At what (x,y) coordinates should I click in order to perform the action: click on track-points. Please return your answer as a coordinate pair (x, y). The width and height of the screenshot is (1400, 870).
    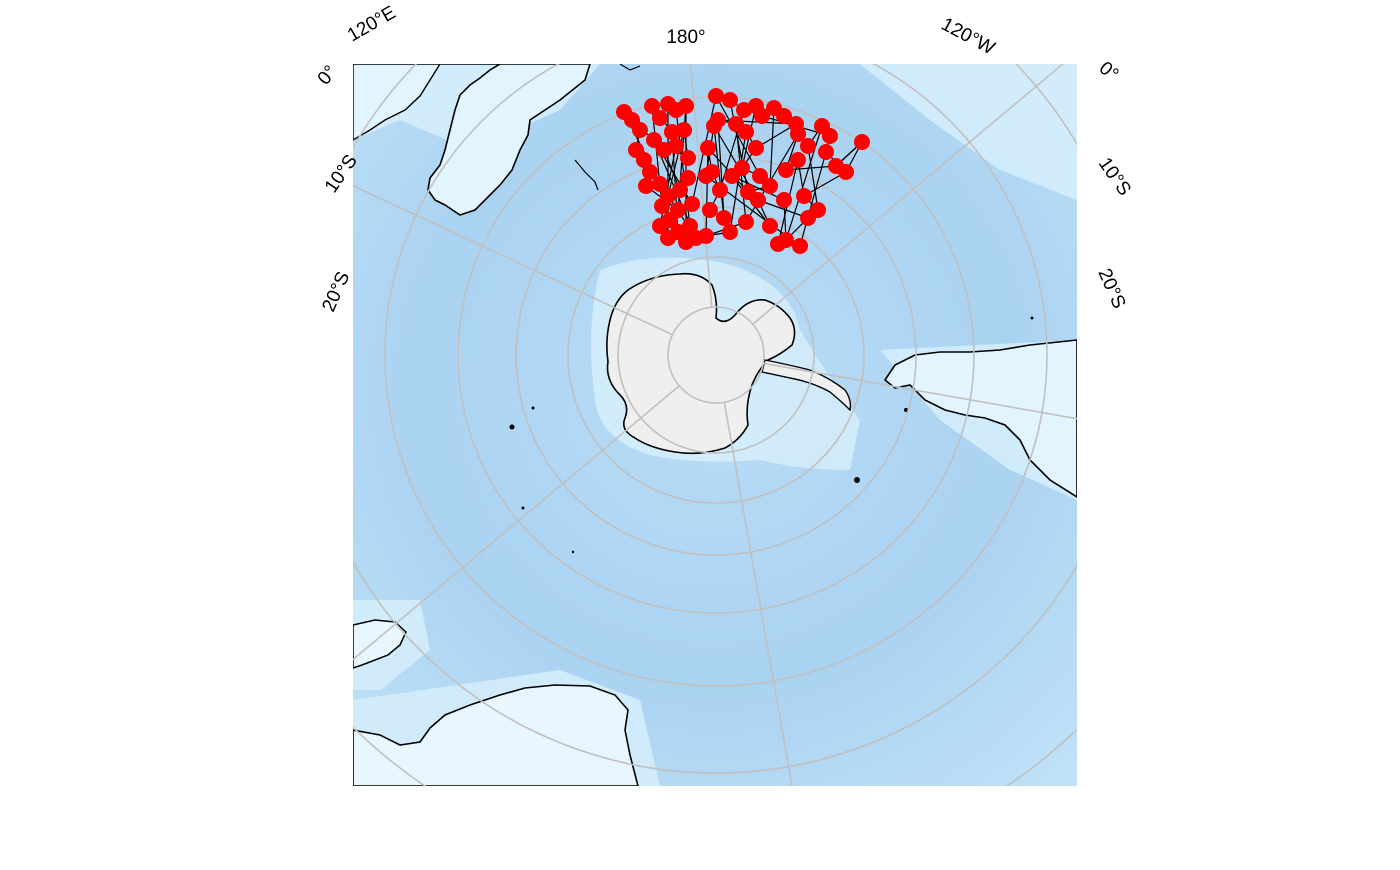
    Looking at the image, I should click on (743, 171).